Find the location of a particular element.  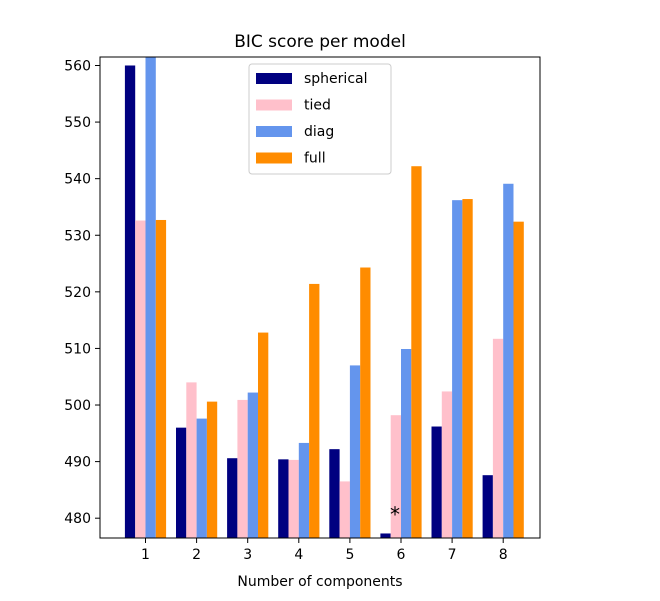

x-axis: 1 2 3 4 5 6 7 8 is located at coordinates (324, 550).